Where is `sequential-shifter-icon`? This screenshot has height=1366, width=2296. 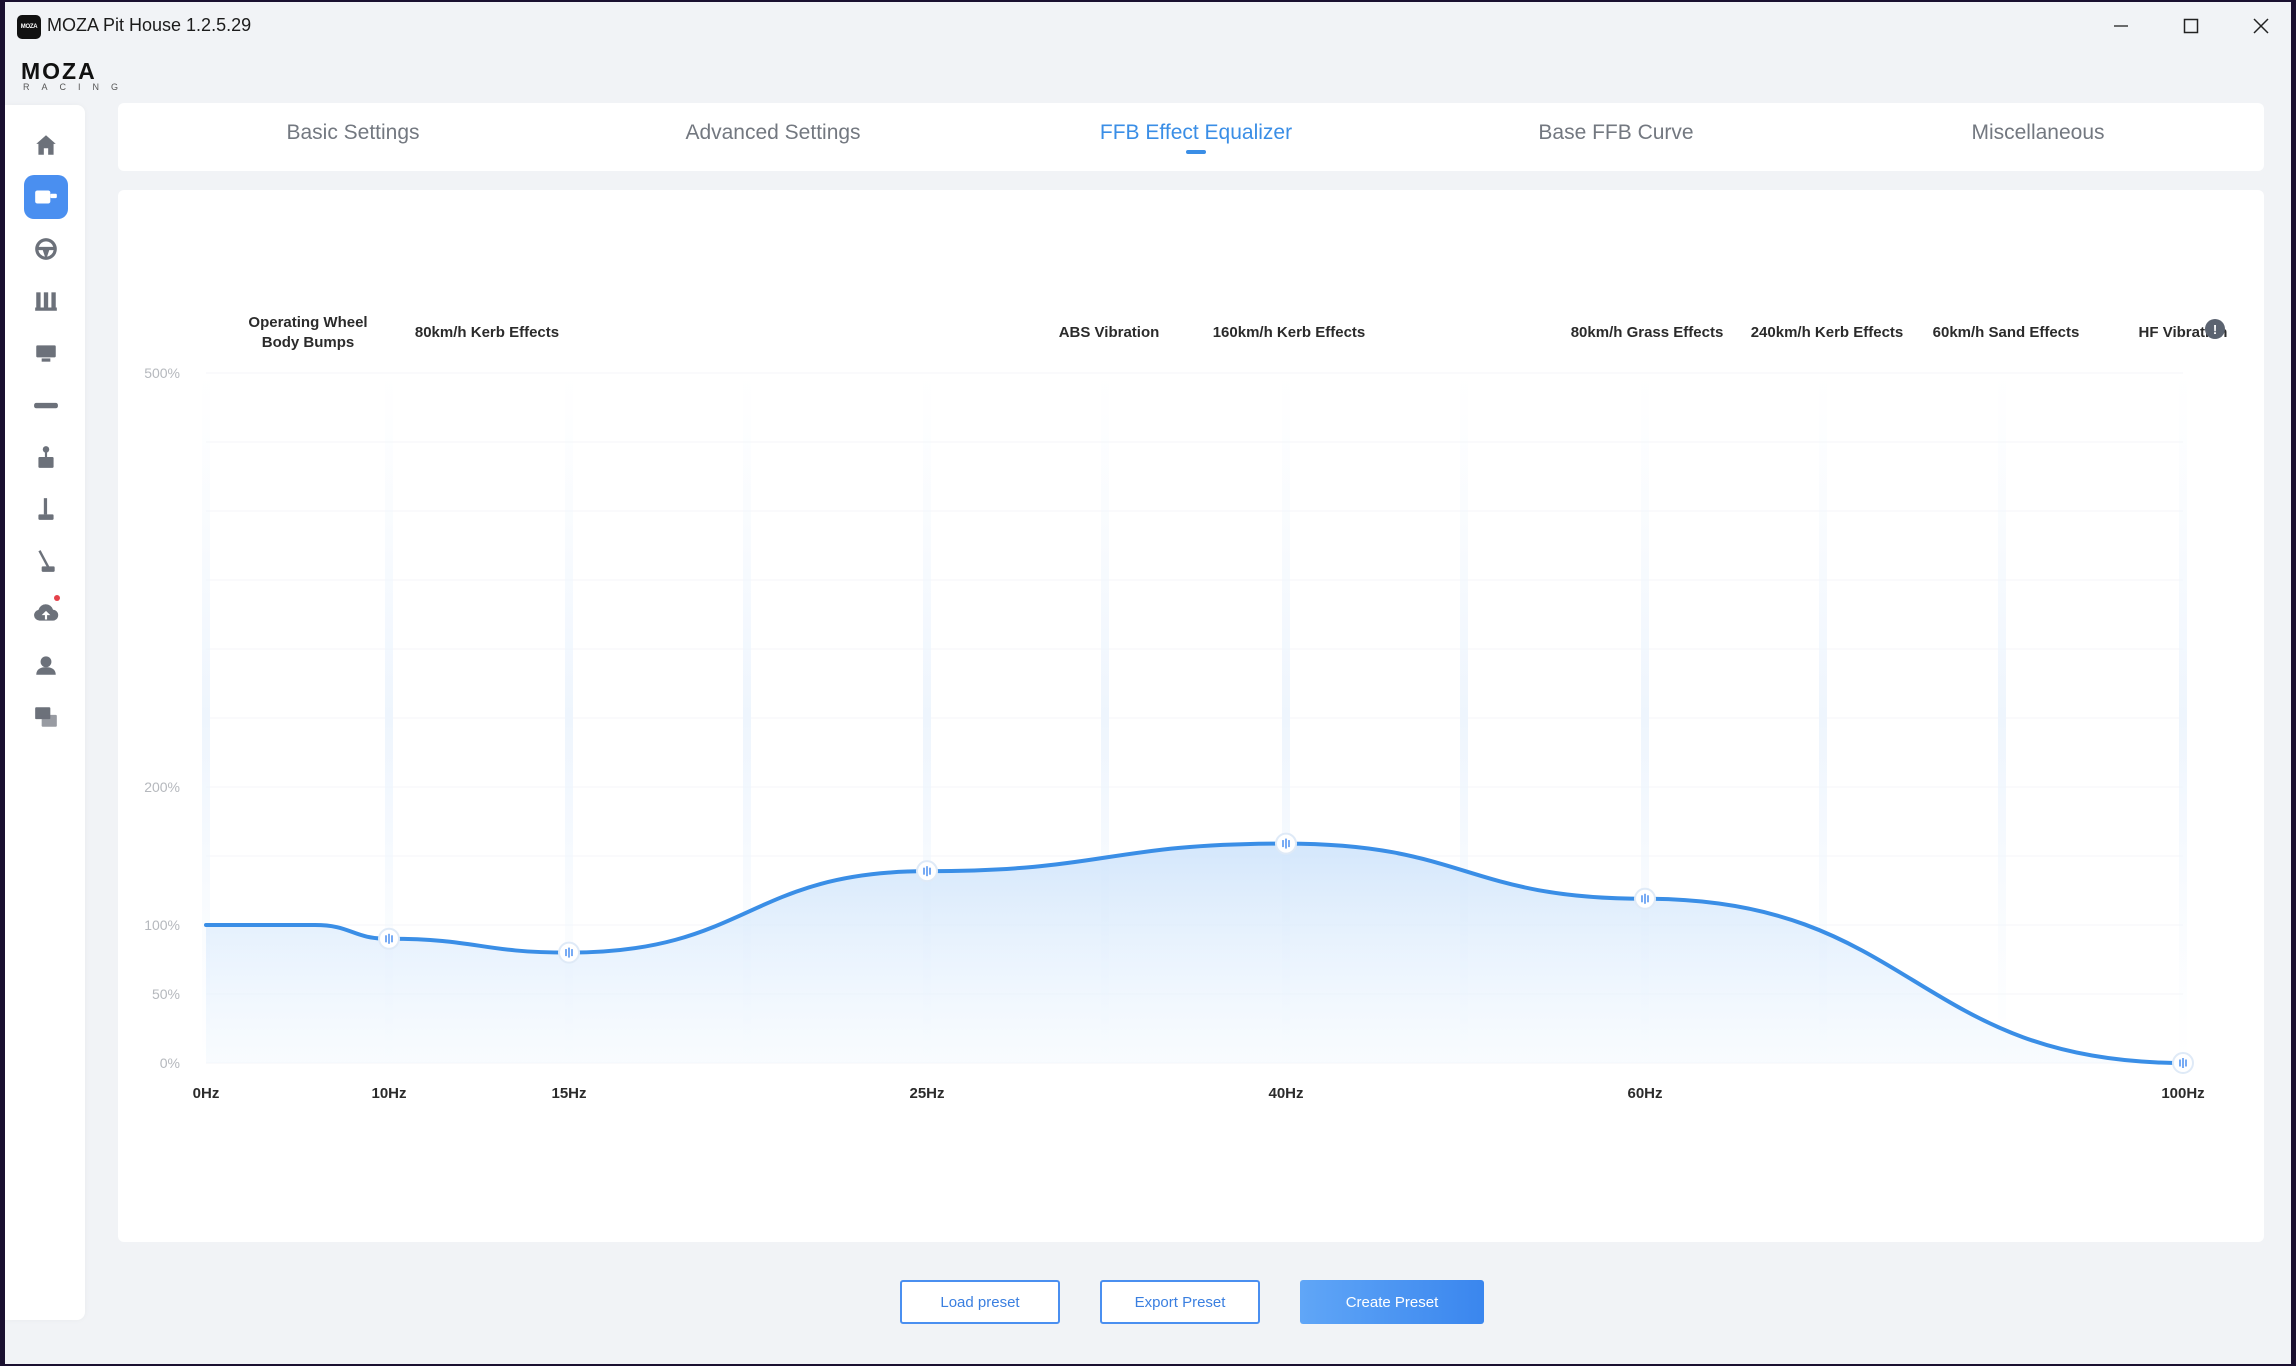 sequential-shifter-icon is located at coordinates (46, 509).